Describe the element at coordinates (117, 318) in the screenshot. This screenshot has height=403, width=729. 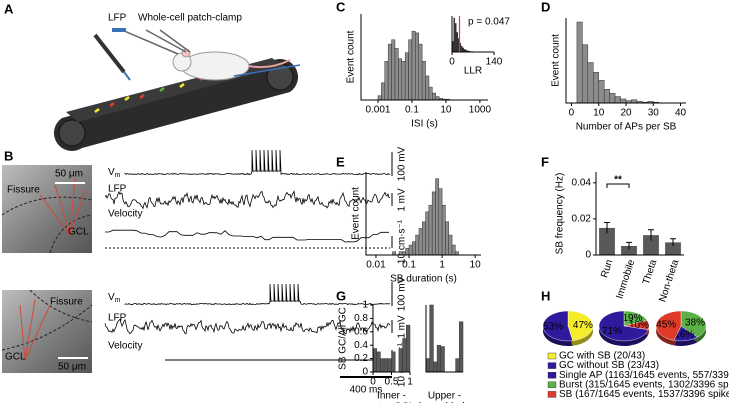
I see `trace-label: LFP` at that location.